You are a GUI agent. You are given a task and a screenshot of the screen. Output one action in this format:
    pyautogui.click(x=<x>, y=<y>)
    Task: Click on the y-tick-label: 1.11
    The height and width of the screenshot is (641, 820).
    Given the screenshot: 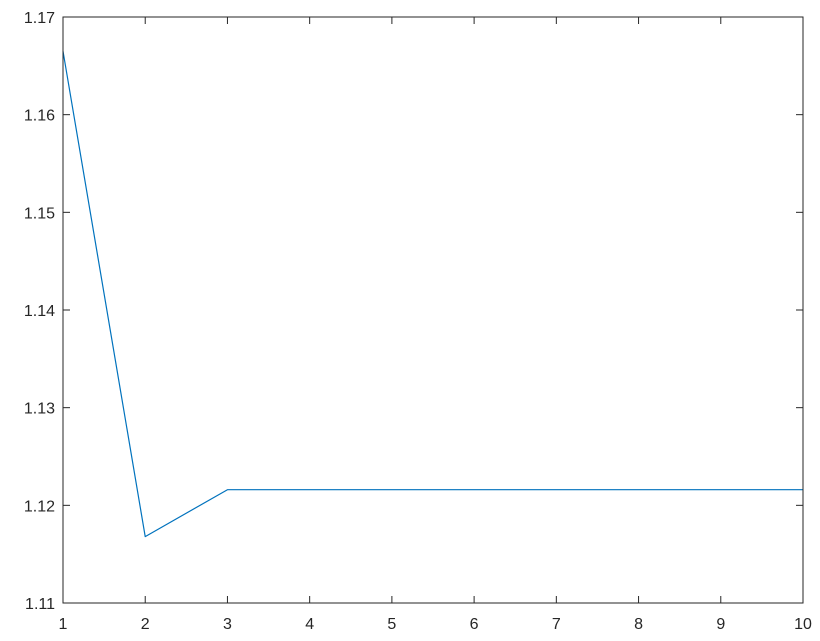 What is the action you would take?
    pyautogui.click(x=40, y=604)
    